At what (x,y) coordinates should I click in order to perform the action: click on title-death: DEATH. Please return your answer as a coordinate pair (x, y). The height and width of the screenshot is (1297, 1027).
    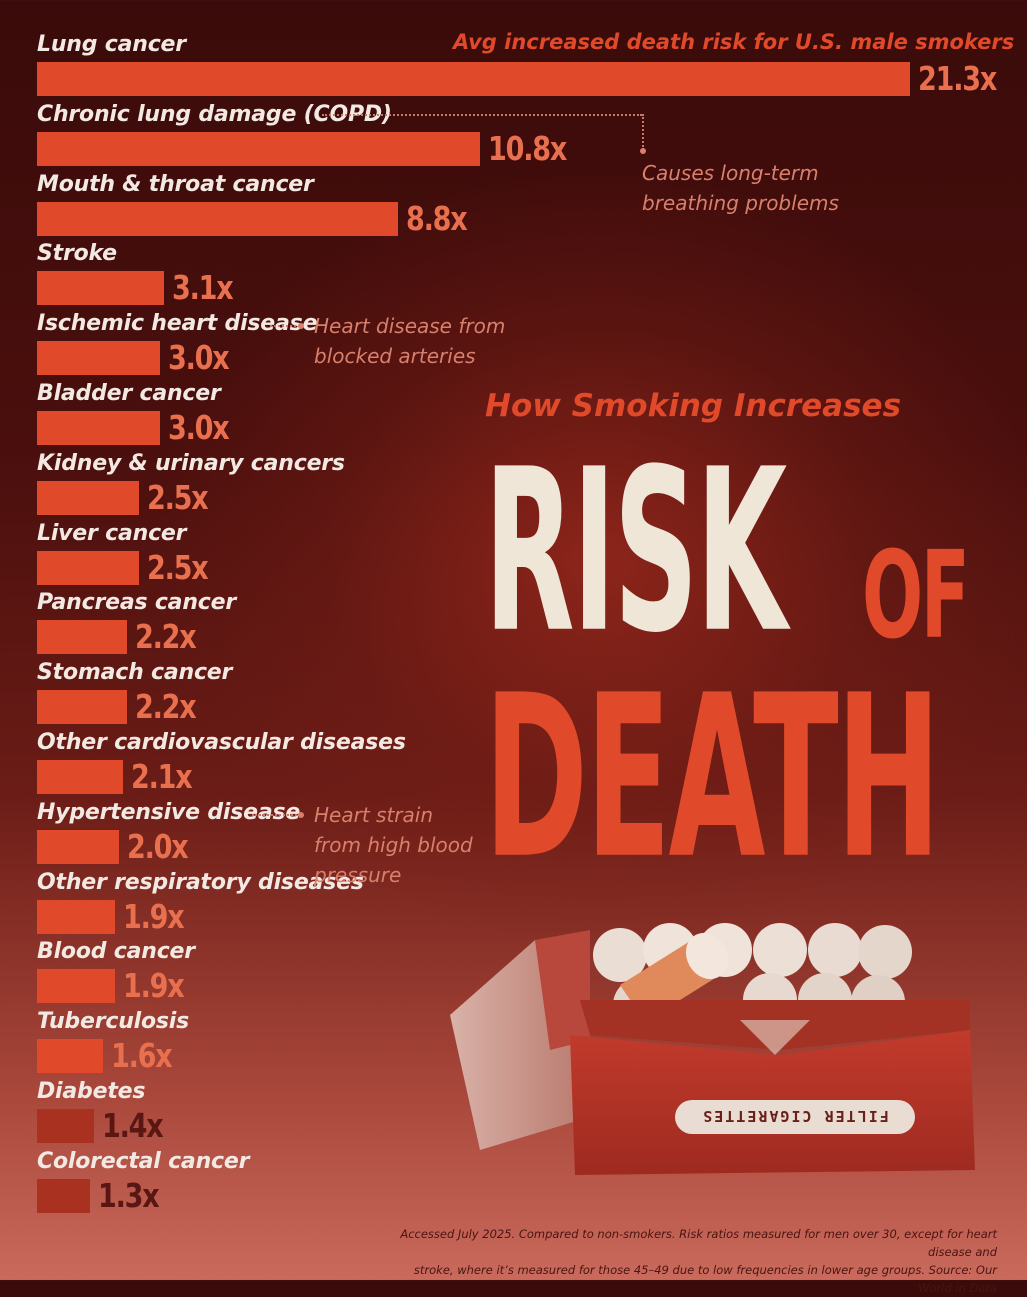
    Looking at the image, I should click on (712, 777).